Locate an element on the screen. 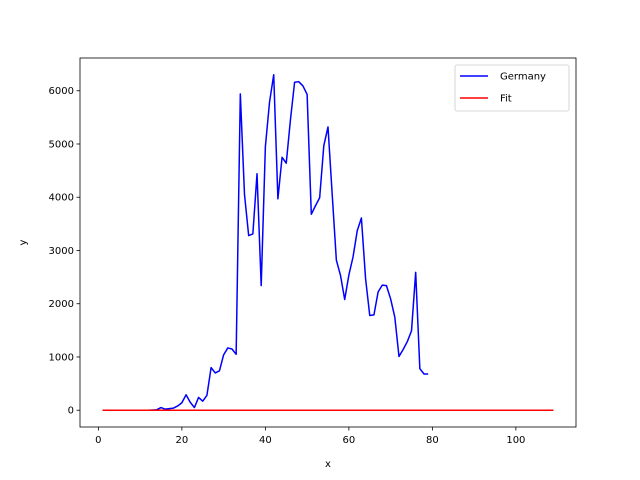 This screenshot has height=480, width=640. x-tick-label: 0 is located at coordinates (98, 440).